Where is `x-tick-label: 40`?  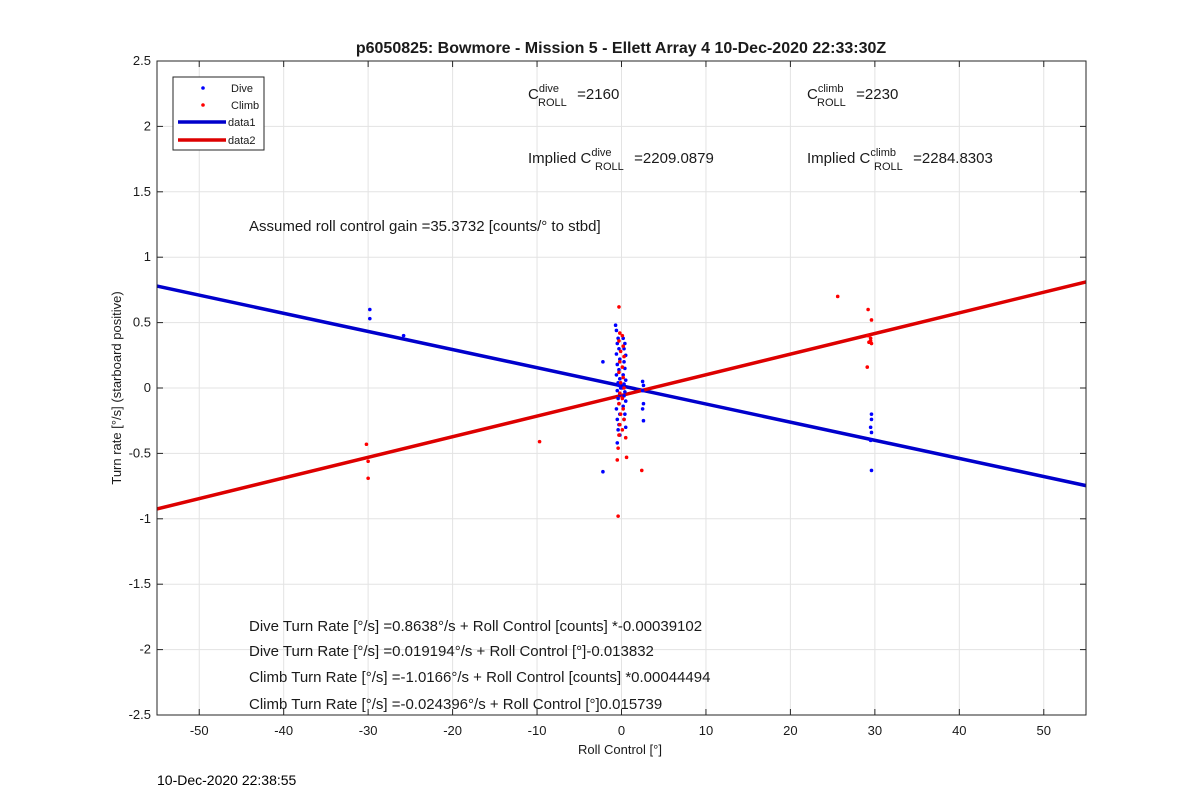
x-tick-label: 40 is located at coordinates (959, 730).